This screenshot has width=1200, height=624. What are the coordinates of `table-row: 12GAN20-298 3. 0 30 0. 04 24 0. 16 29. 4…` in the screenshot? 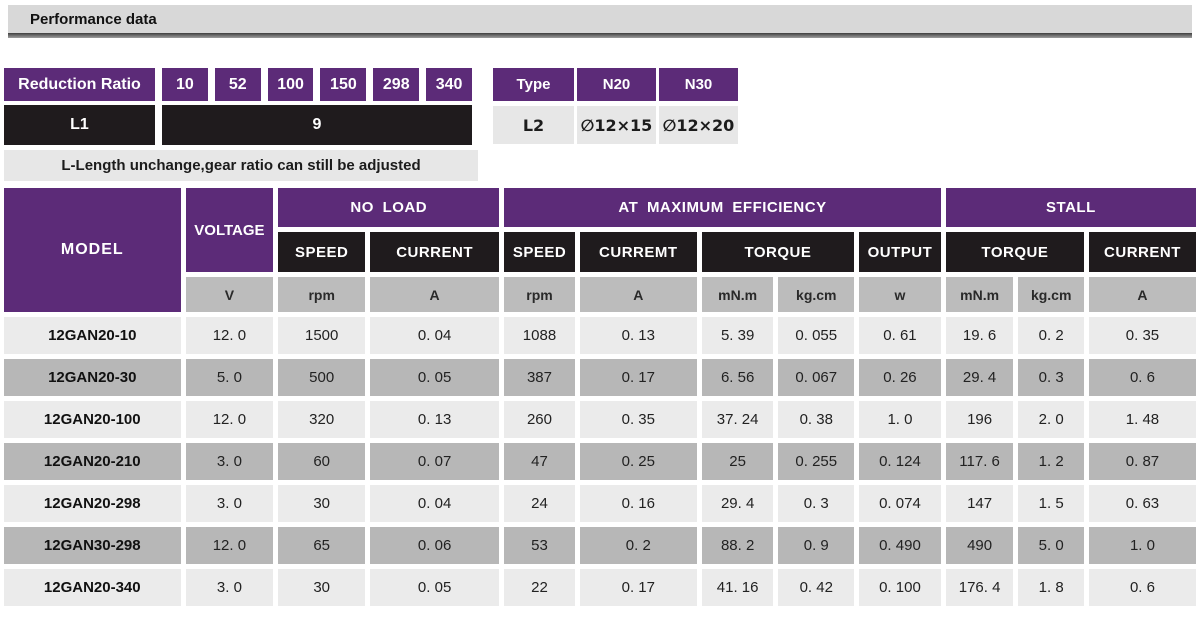 It's located at (600, 503).